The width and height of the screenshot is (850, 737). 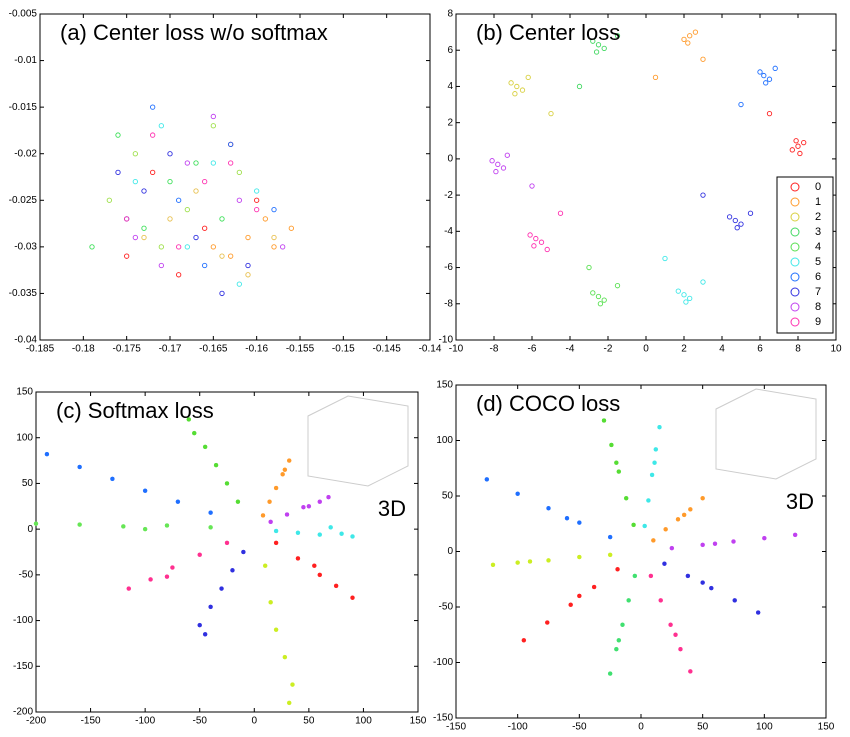 What do you see at coordinates (199, 721) in the screenshot?
I see `x-tick-label: -50` at bounding box center [199, 721].